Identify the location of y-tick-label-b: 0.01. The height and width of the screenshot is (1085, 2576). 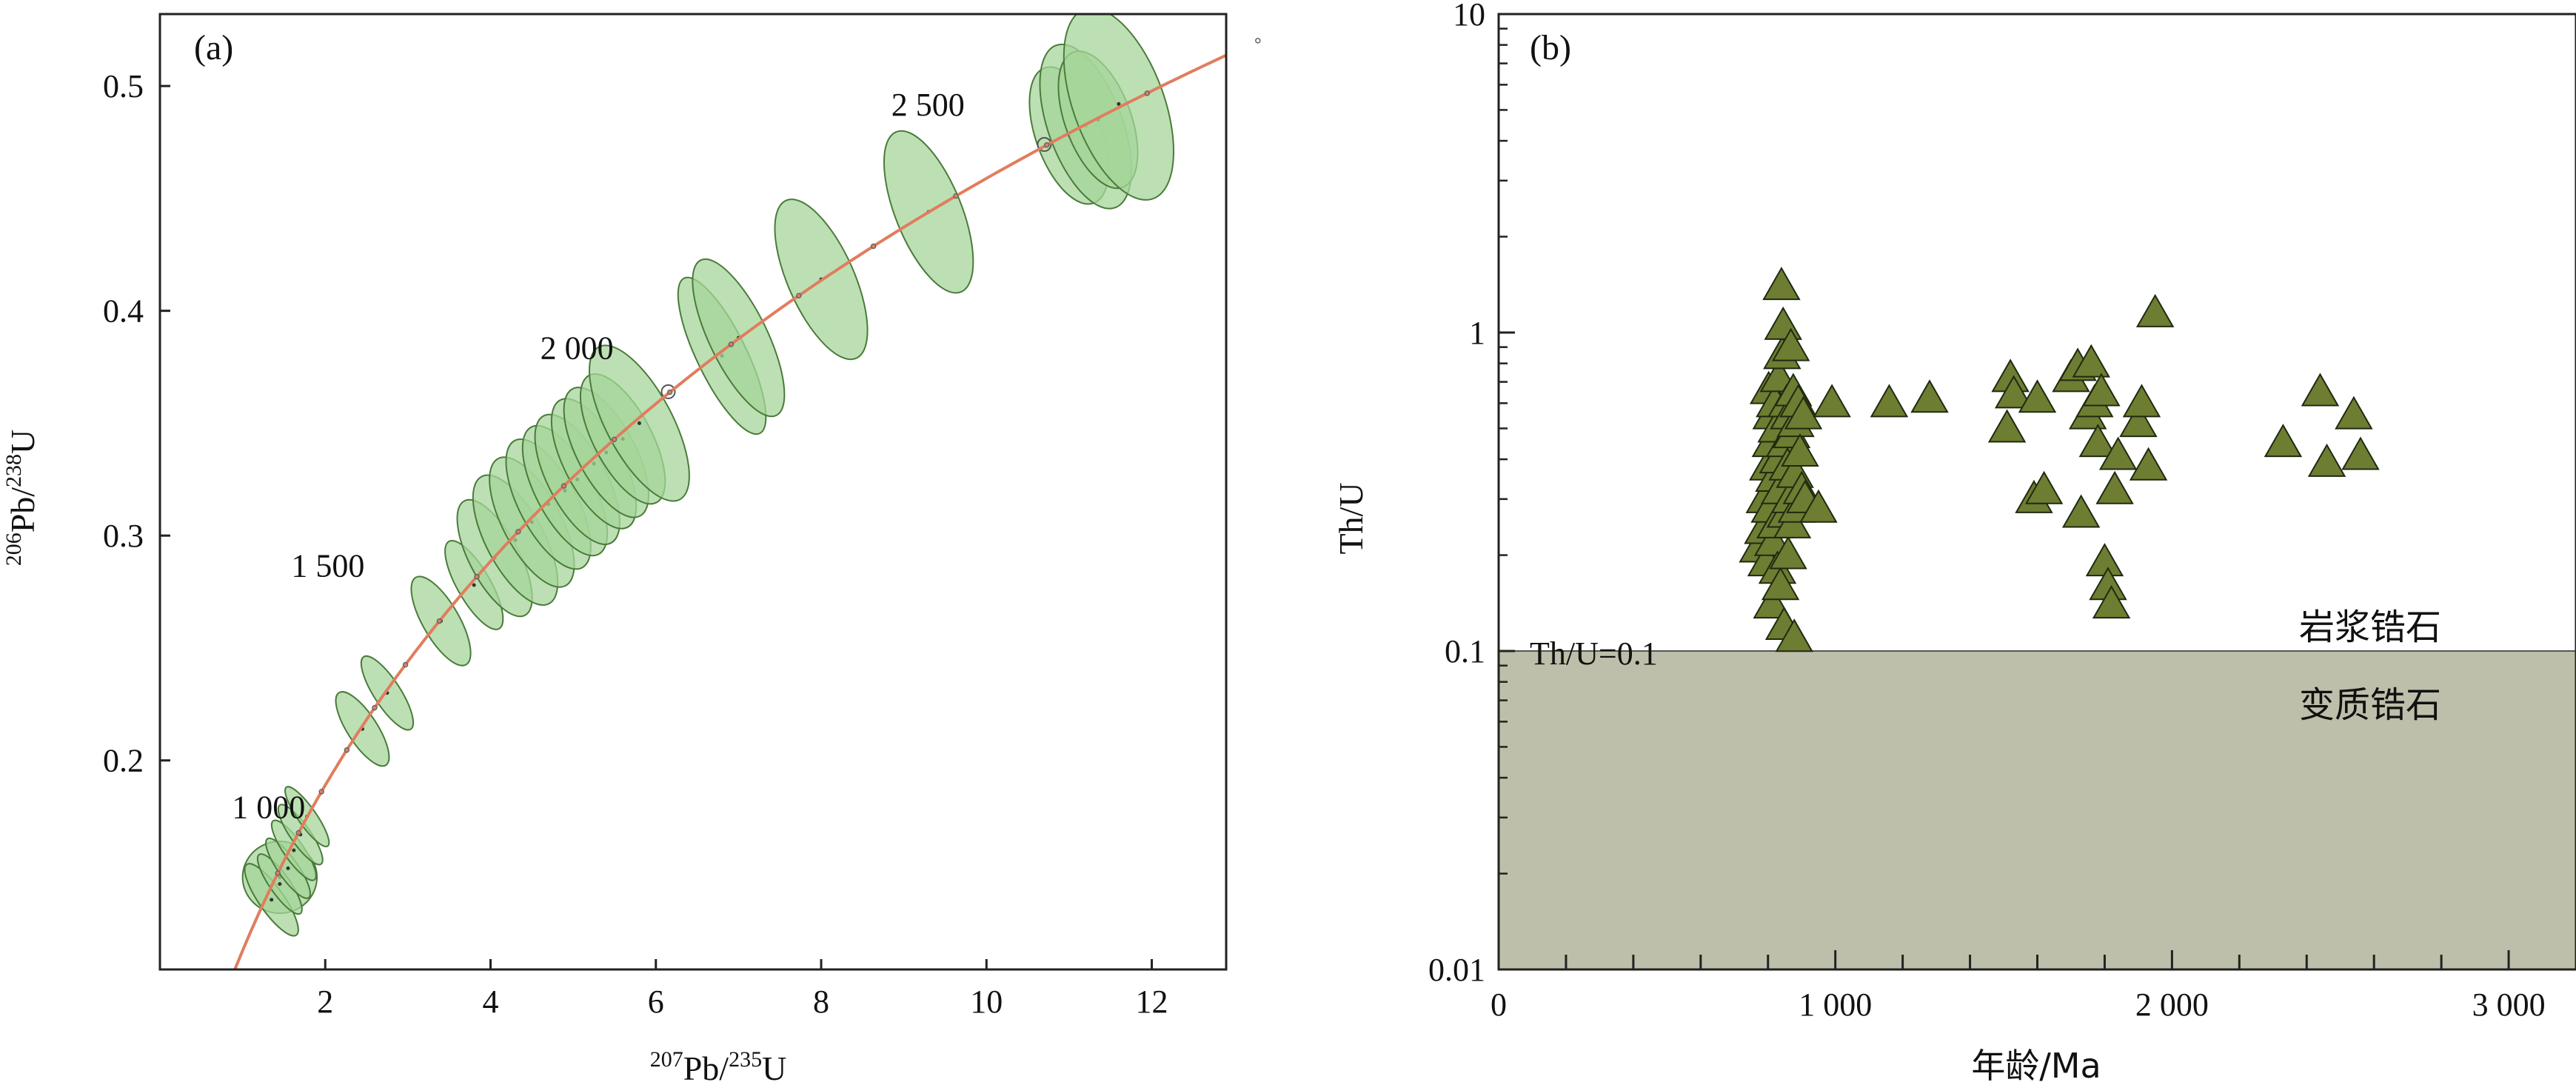
(1456, 970).